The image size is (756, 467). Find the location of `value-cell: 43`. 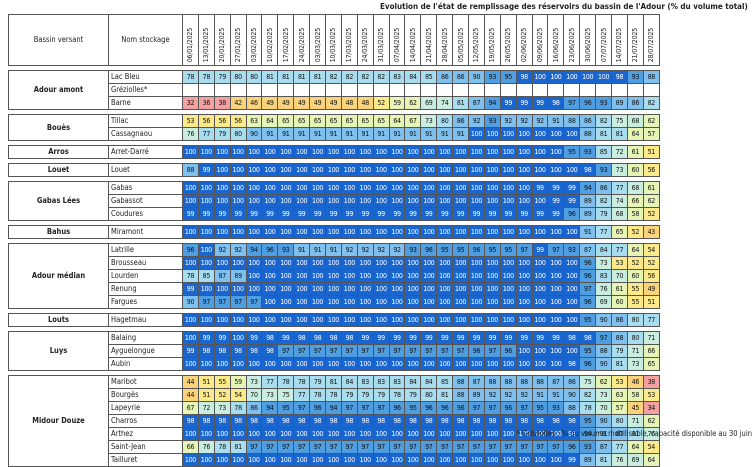

value-cell: 43 is located at coordinates (651, 232).